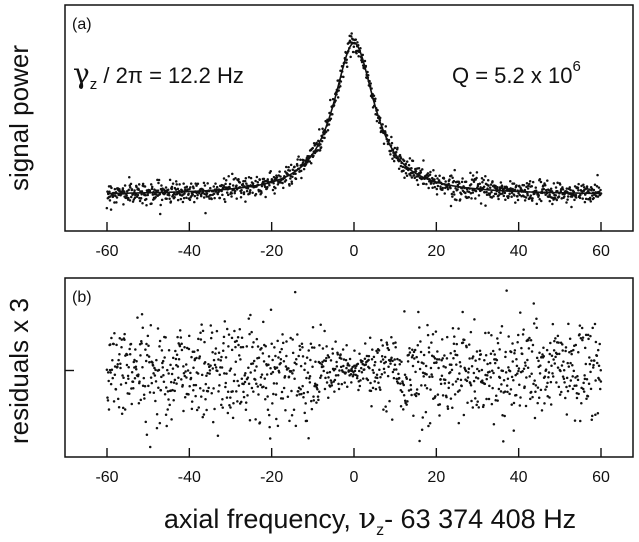 The height and width of the screenshot is (542, 639). I want to click on panel-b-x-tick-label-3: 0, so click(354, 477).